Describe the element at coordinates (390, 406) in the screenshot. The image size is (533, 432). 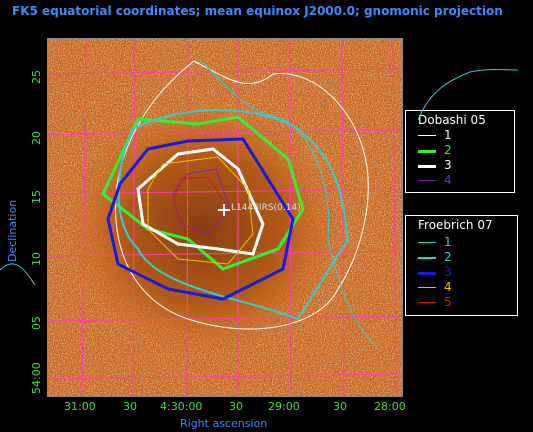
I see `x-tick-label: 28:00` at that location.